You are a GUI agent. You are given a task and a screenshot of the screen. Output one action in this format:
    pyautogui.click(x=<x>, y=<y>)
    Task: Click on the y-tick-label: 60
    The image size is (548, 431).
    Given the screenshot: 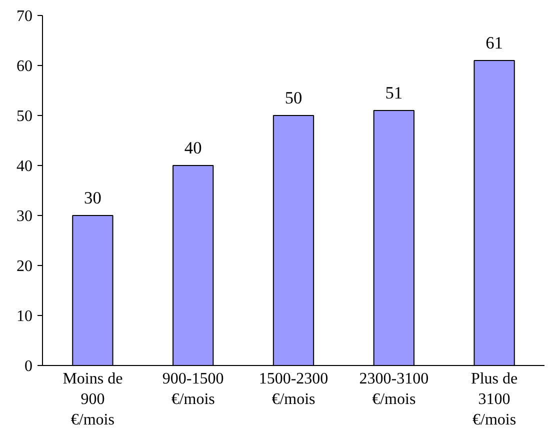 What is the action you would take?
    pyautogui.click(x=24, y=66)
    